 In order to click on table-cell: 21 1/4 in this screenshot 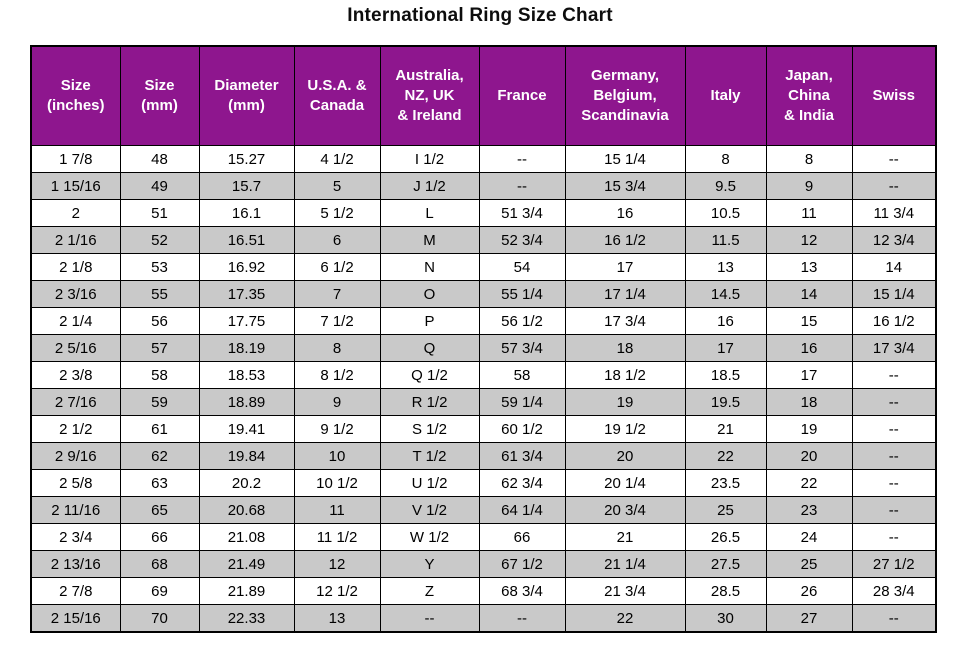, I will do `click(625, 564)`.